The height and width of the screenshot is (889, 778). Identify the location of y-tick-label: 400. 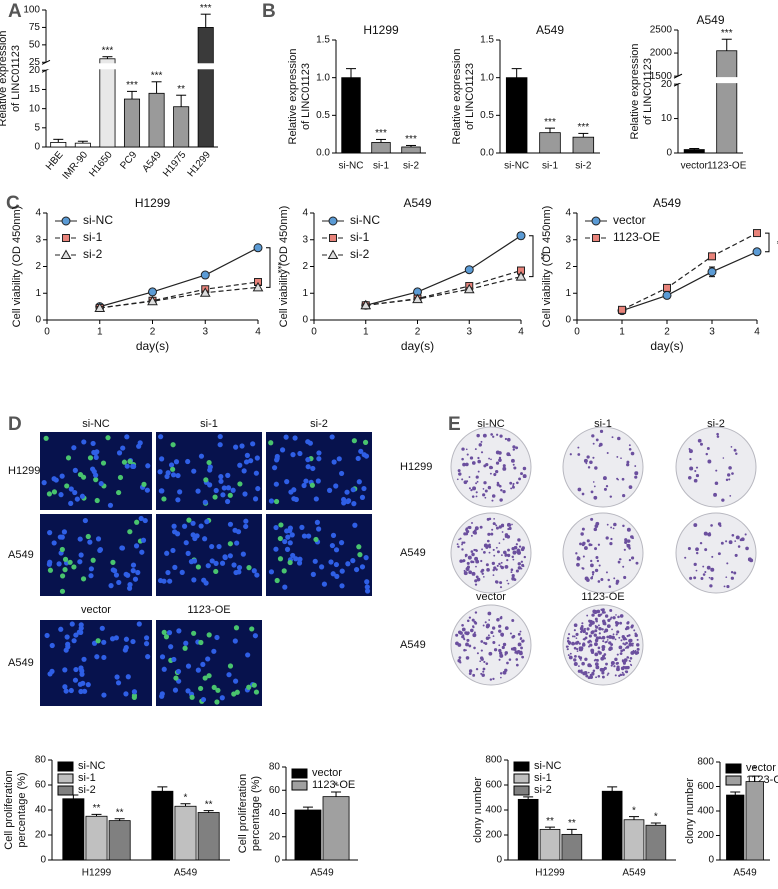
(493, 810).